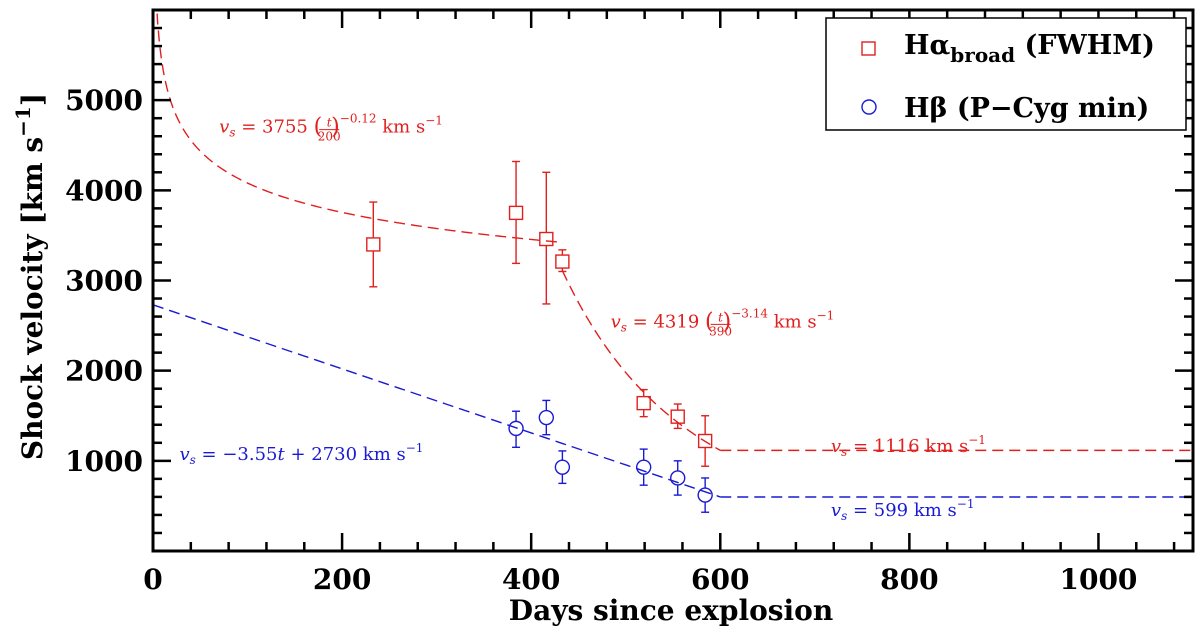 This screenshot has height=634, width=1200. Describe the element at coordinates (1026, 108) in the screenshot. I see `legend-label-hbeta: Hβ (P−Cyg min)` at that location.